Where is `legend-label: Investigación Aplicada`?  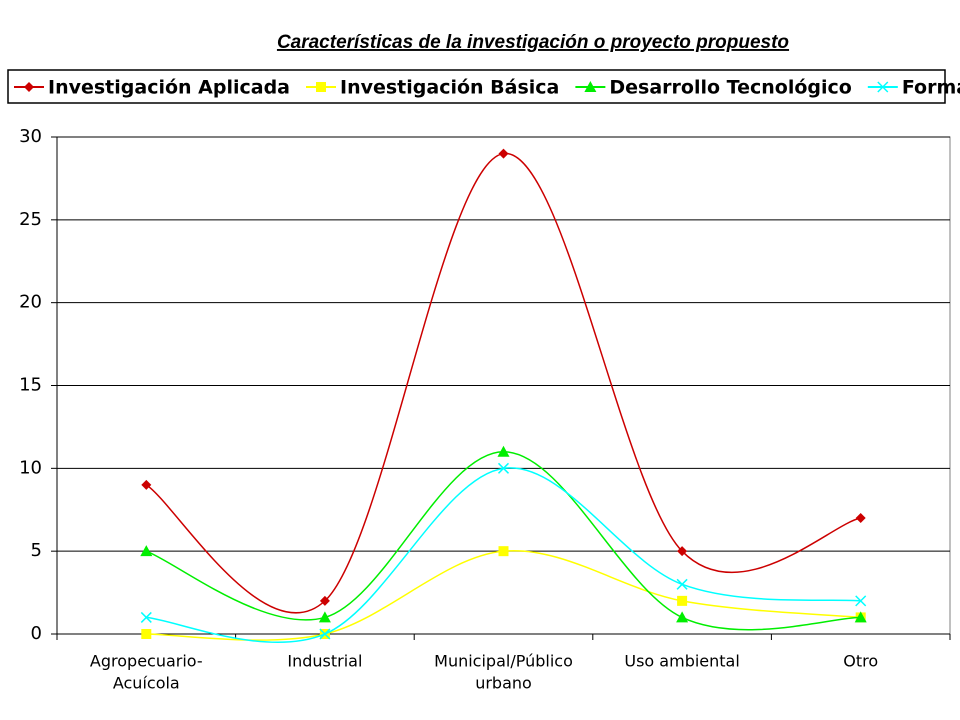
legend-label: Investigación Aplicada is located at coordinates (169, 88).